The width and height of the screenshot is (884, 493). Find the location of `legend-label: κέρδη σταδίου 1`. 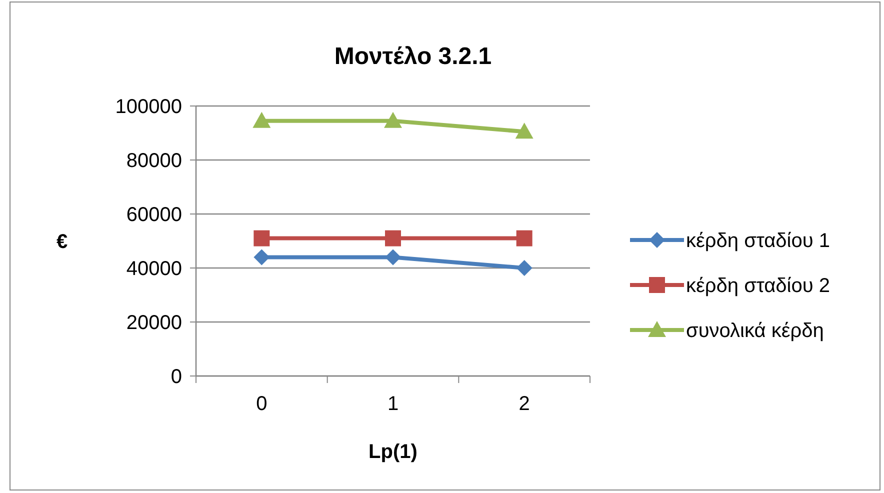

legend-label: κέρδη σταδίου 1 is located at coordinates (758, 241).